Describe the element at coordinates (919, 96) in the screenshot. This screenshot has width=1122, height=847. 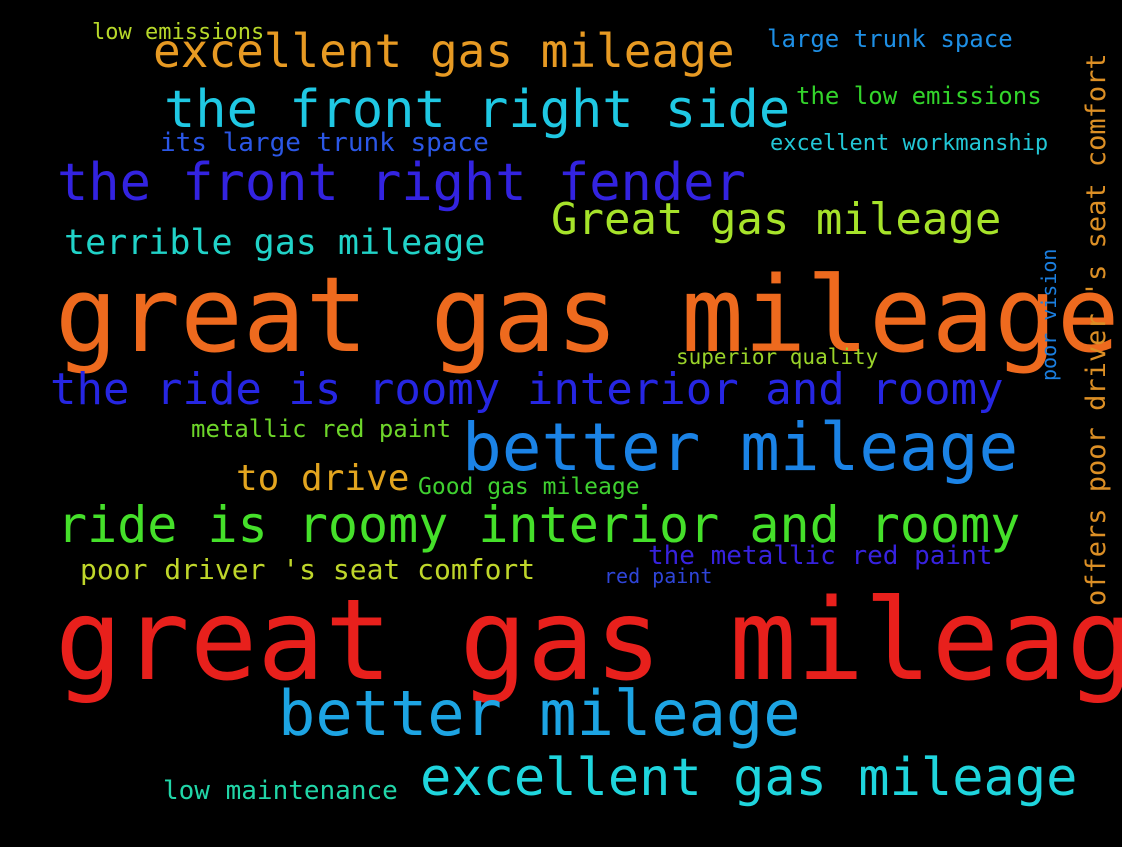
I see `word-the-low-emissions: the low emissions` at that location.